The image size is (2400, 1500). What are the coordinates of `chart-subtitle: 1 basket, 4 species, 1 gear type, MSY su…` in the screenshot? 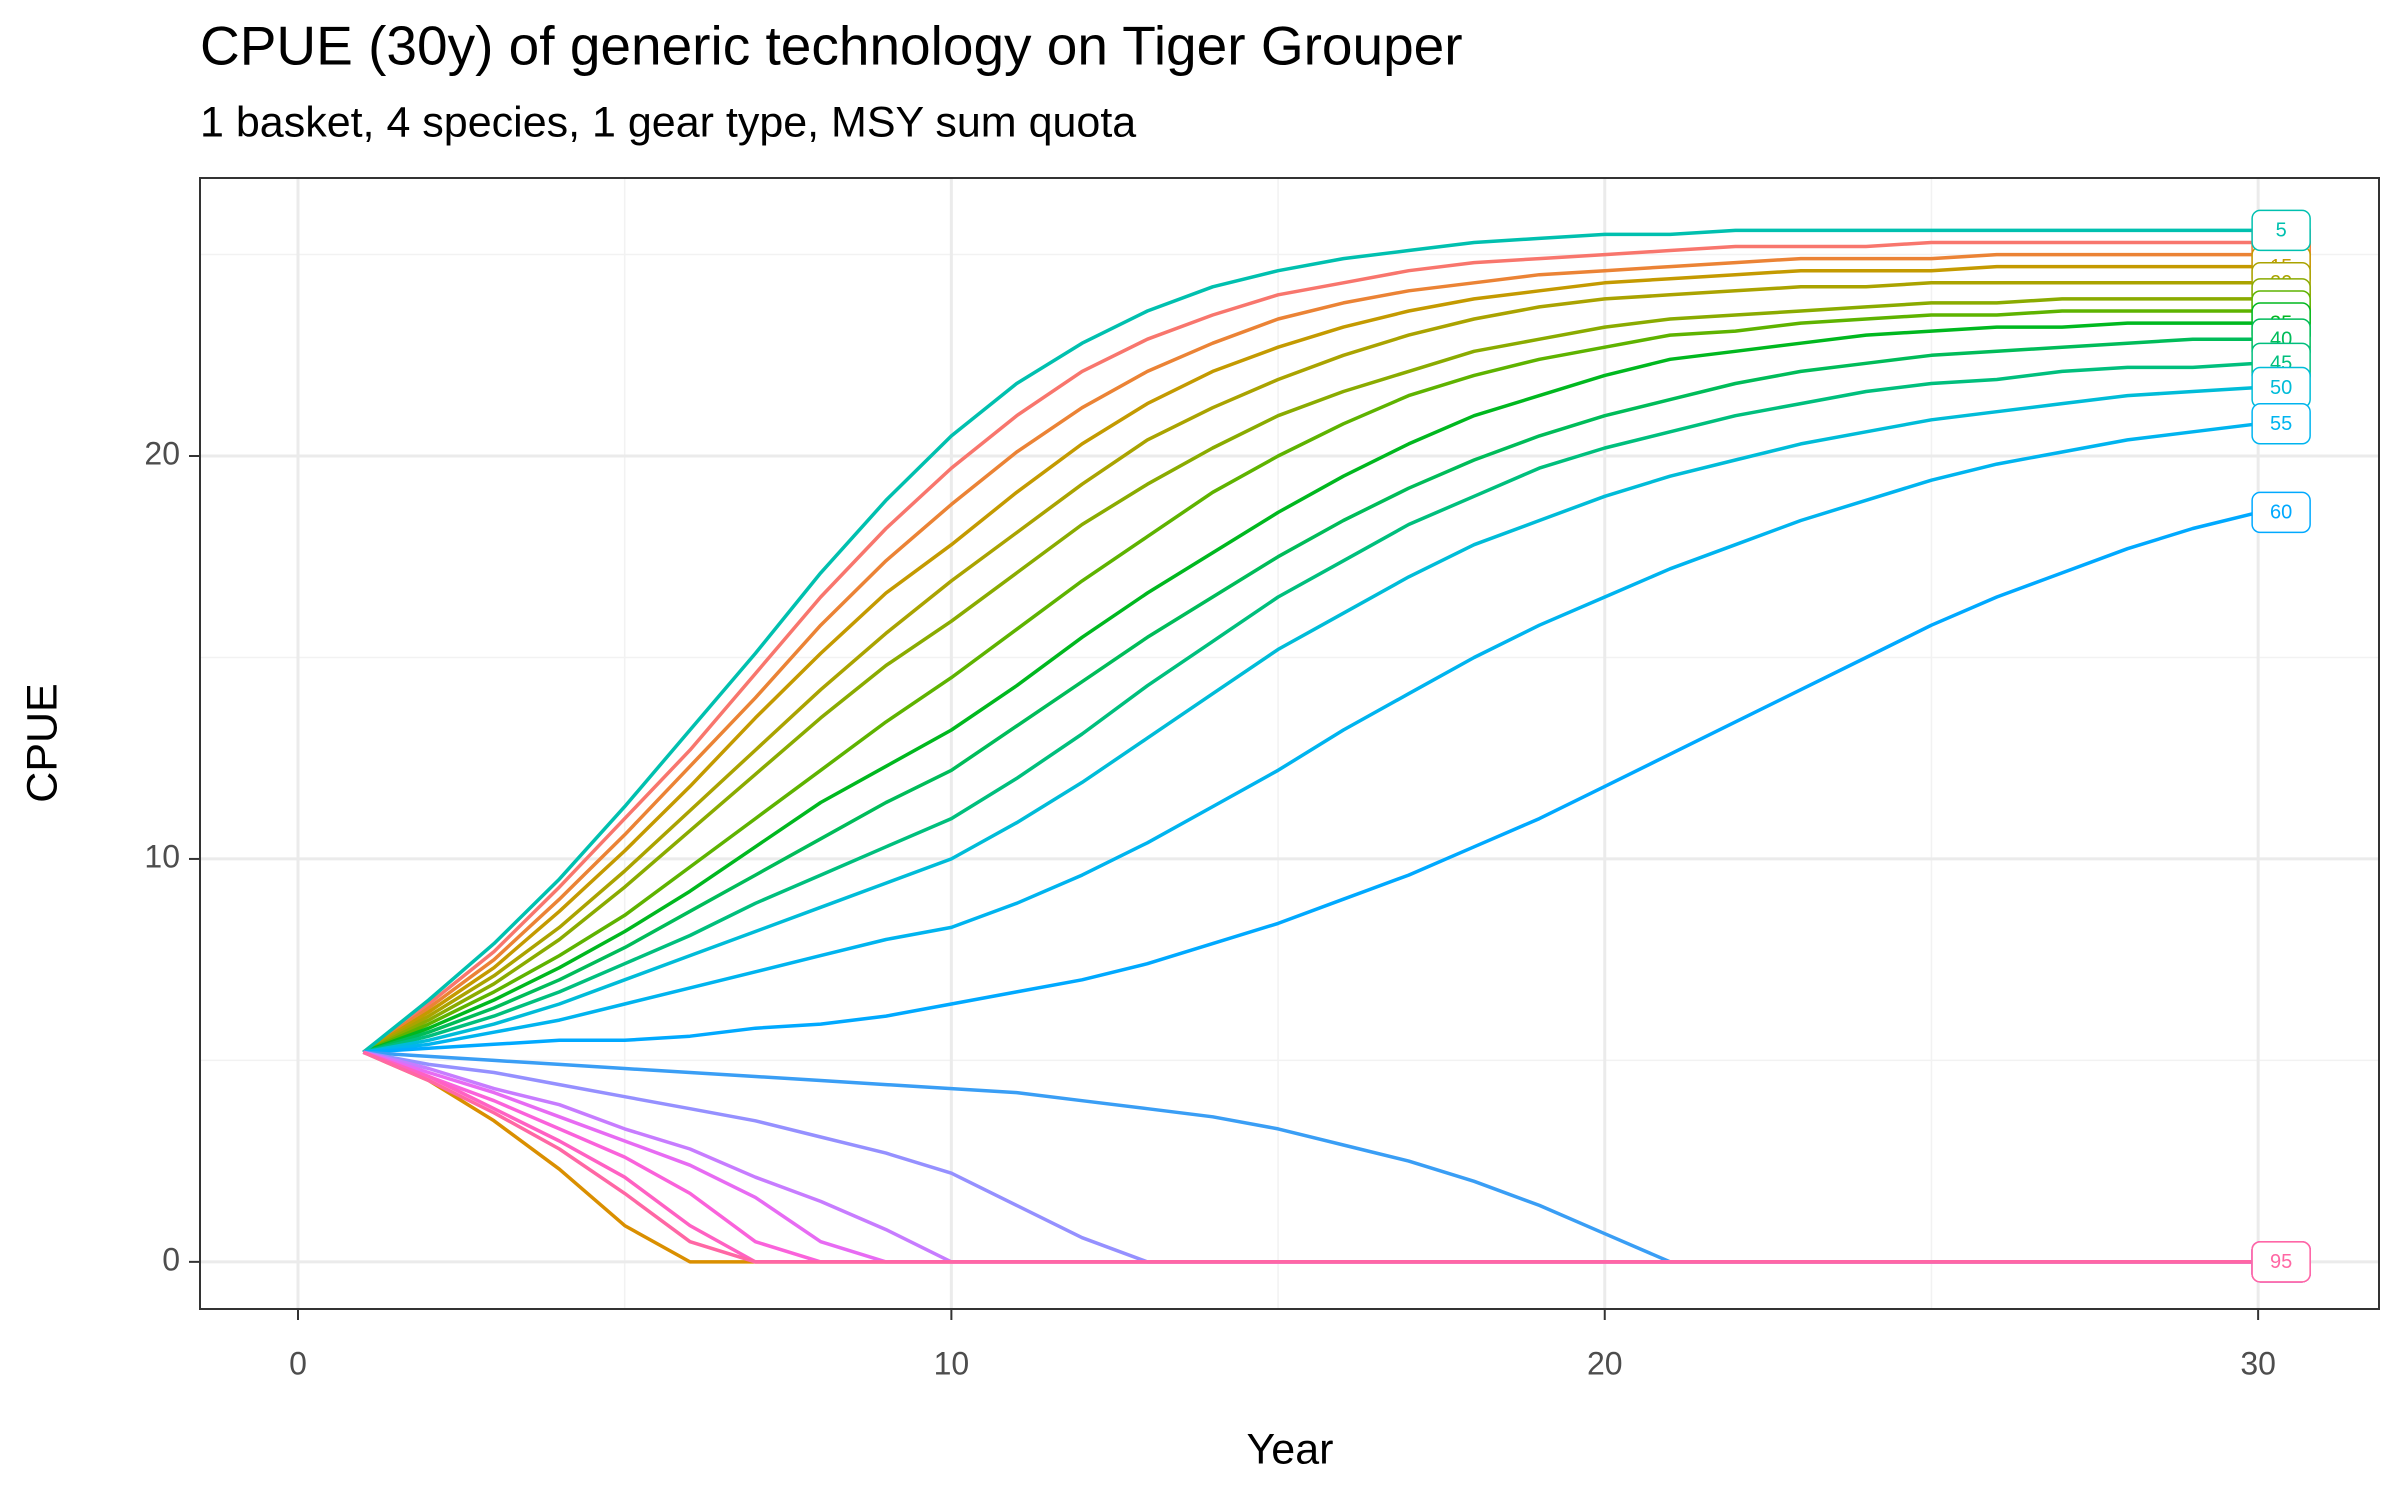 It's located at (668, 122).